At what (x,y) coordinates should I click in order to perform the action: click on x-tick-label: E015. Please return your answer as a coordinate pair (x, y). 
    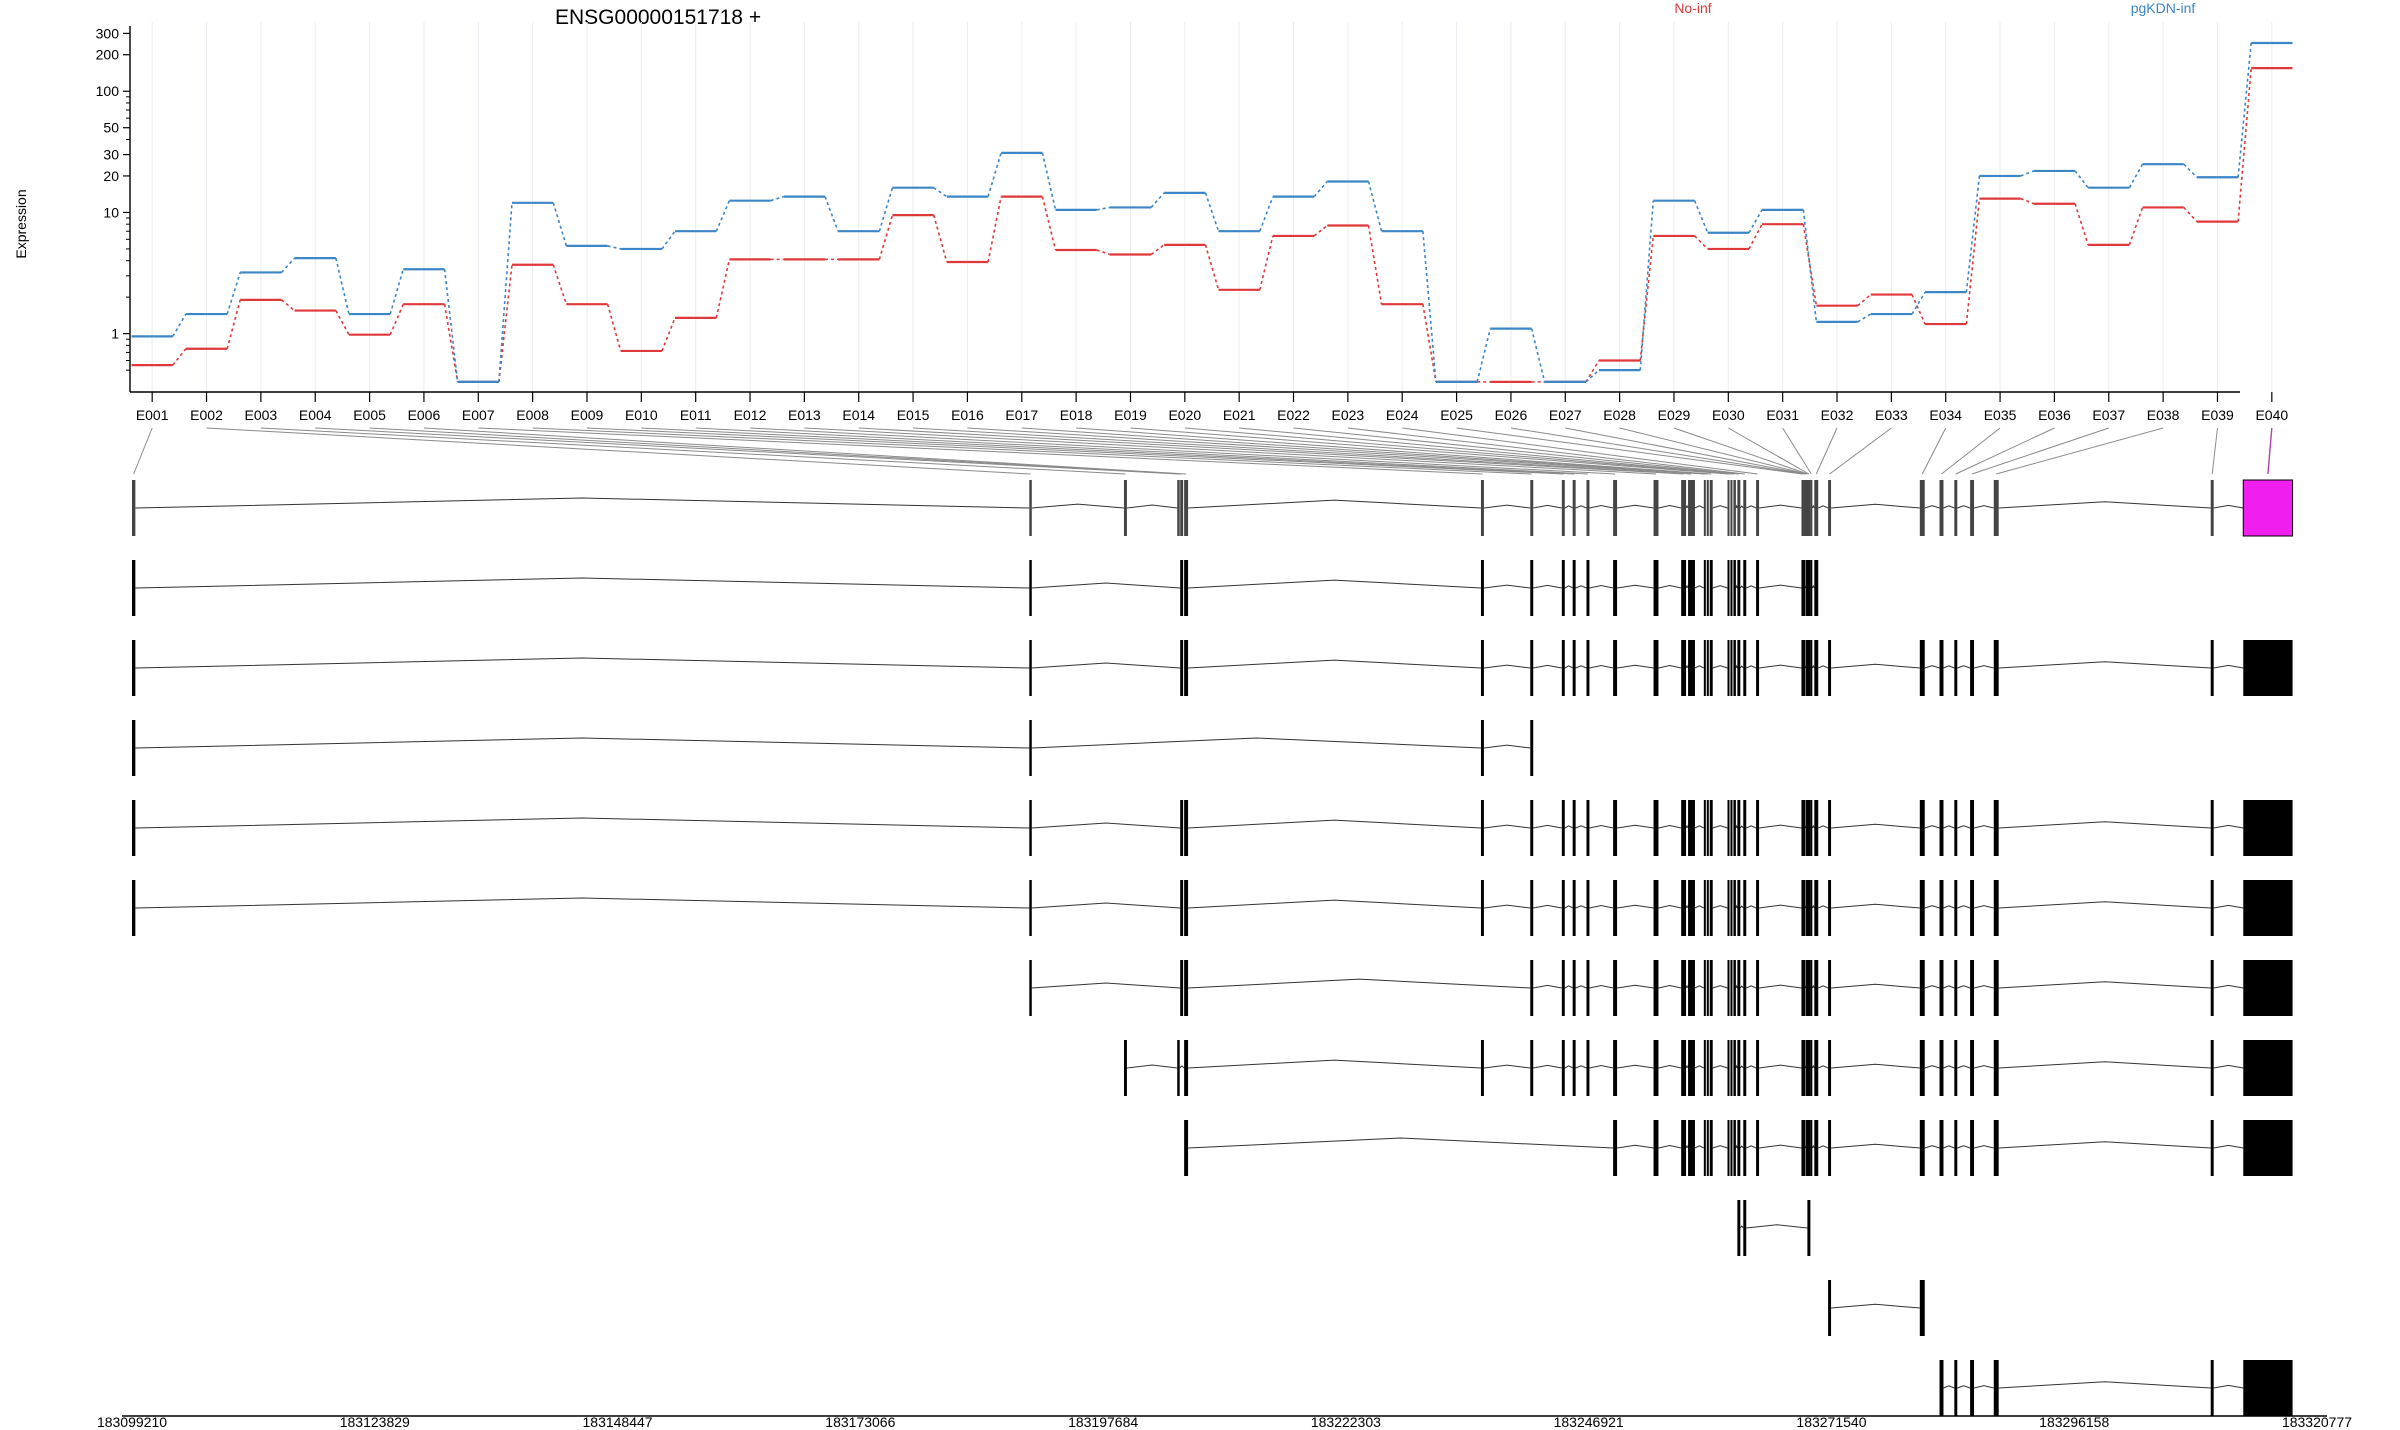
    Looking at the image, I should click on (913, 415).